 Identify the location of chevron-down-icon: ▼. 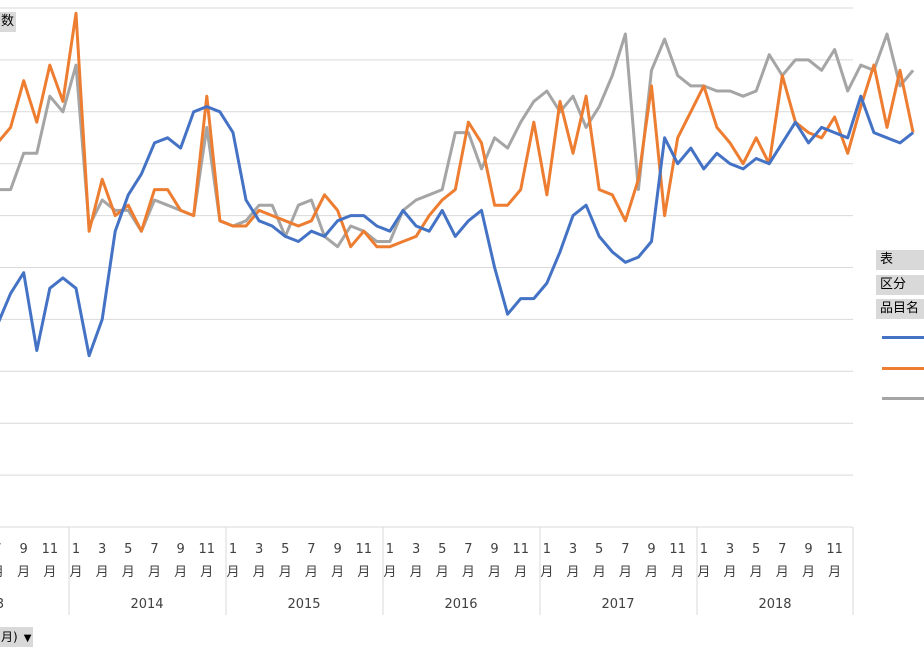
(27, 638).